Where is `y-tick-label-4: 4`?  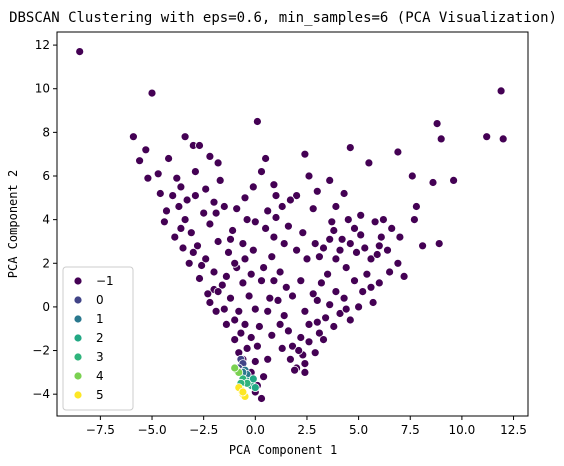
y-tick-label-4: 4 is located at coordinates (46, 220).